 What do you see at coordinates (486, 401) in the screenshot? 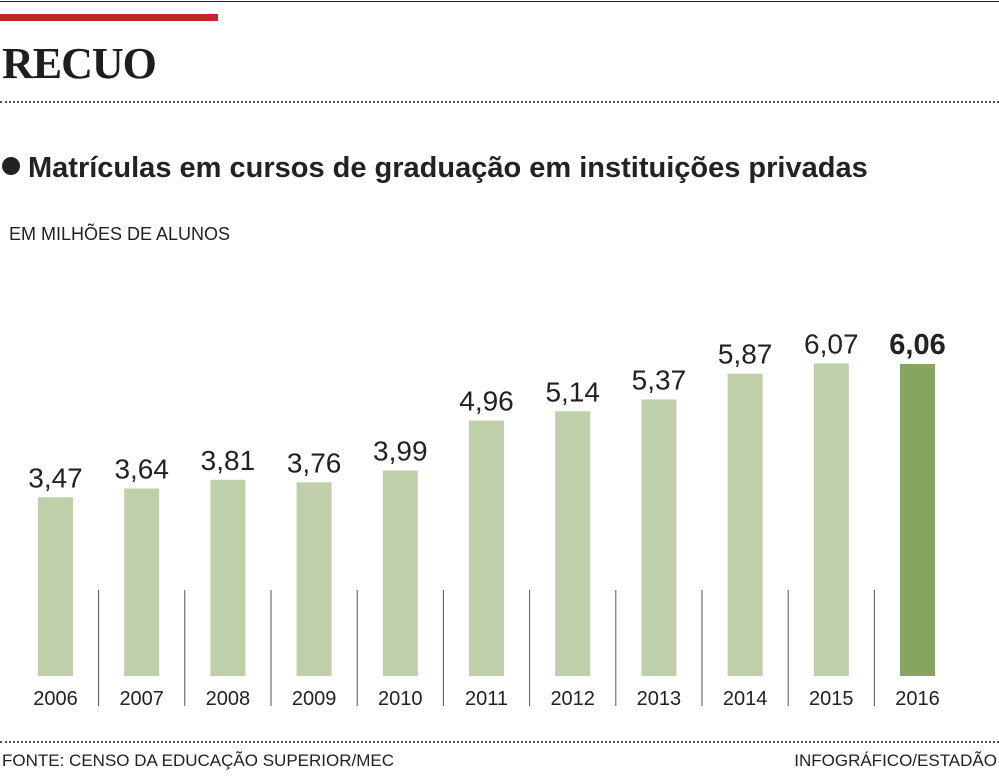
I see `value-label: 4,96` at bounding box center [486, 401].